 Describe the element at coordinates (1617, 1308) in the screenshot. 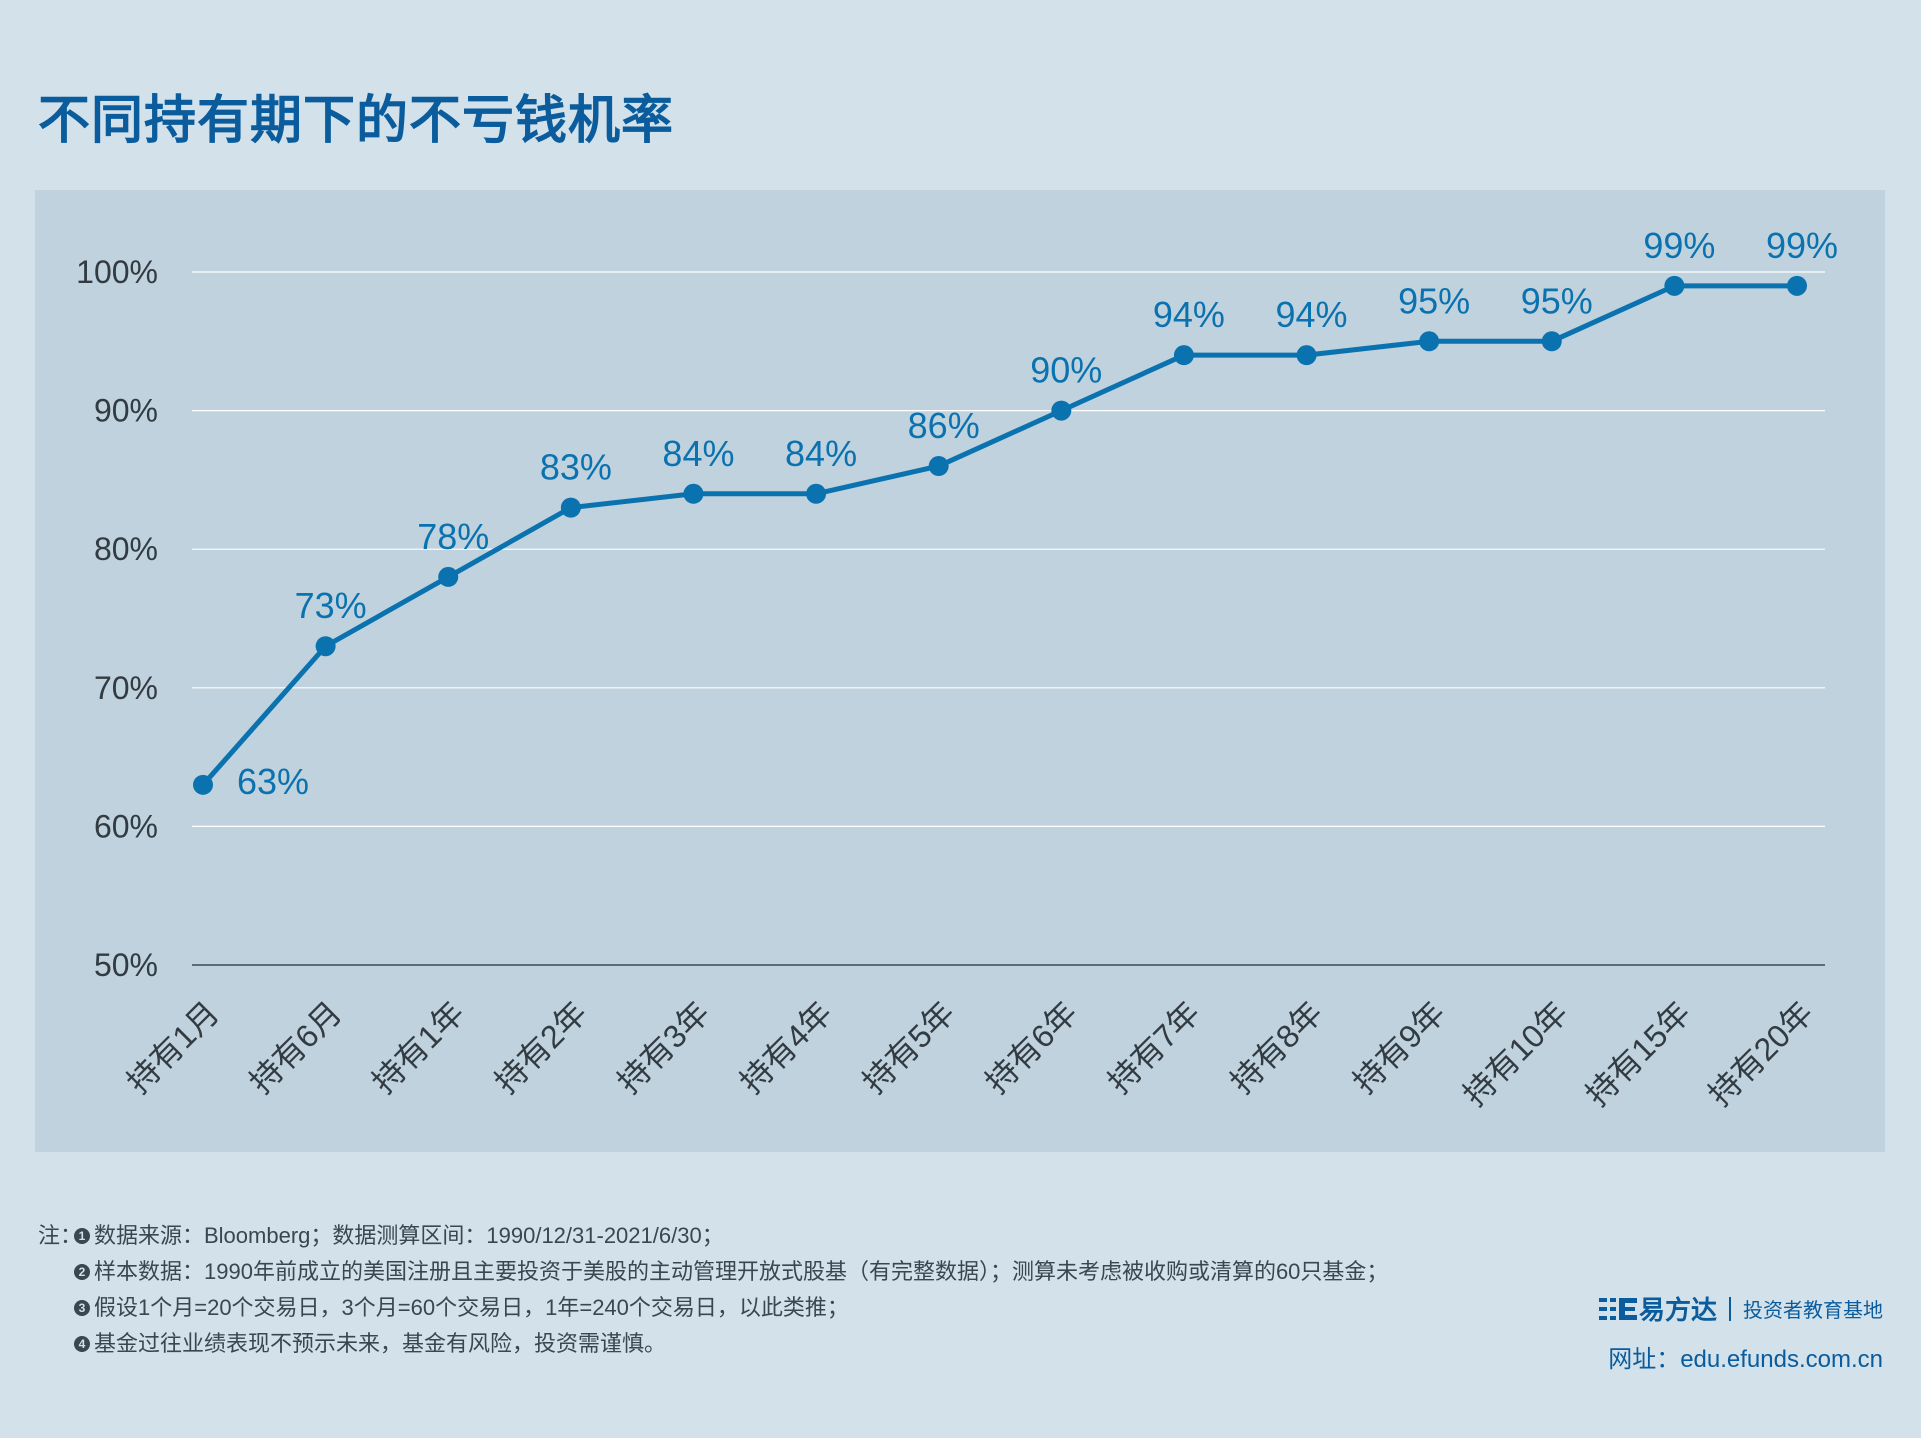

I see `brand-logo-icon` at that location.